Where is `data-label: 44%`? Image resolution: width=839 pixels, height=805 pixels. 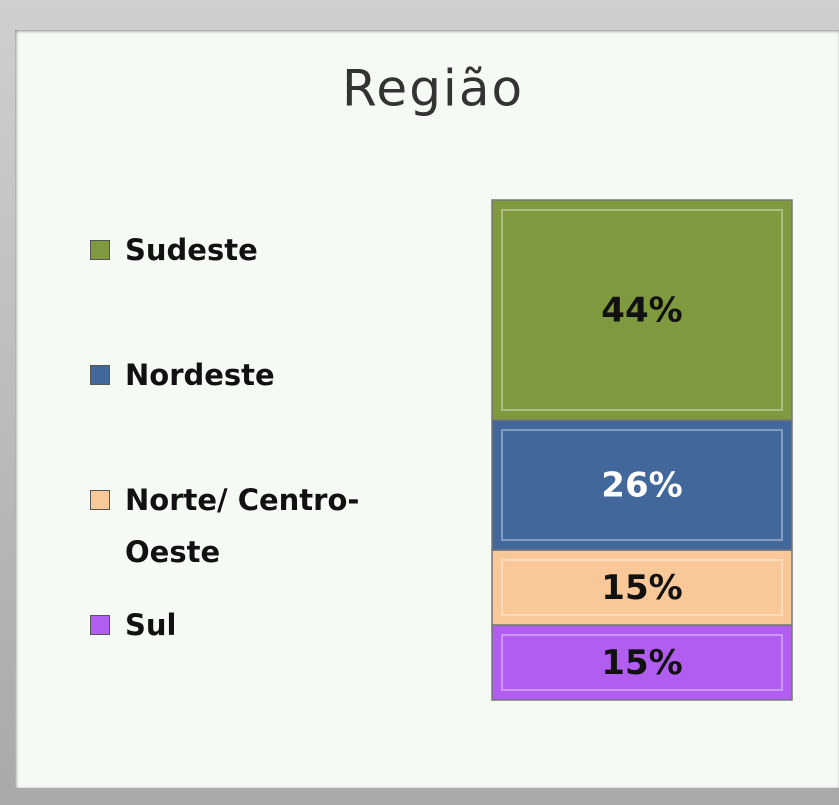 data-label: 44% is located at coordinates (641, 311).